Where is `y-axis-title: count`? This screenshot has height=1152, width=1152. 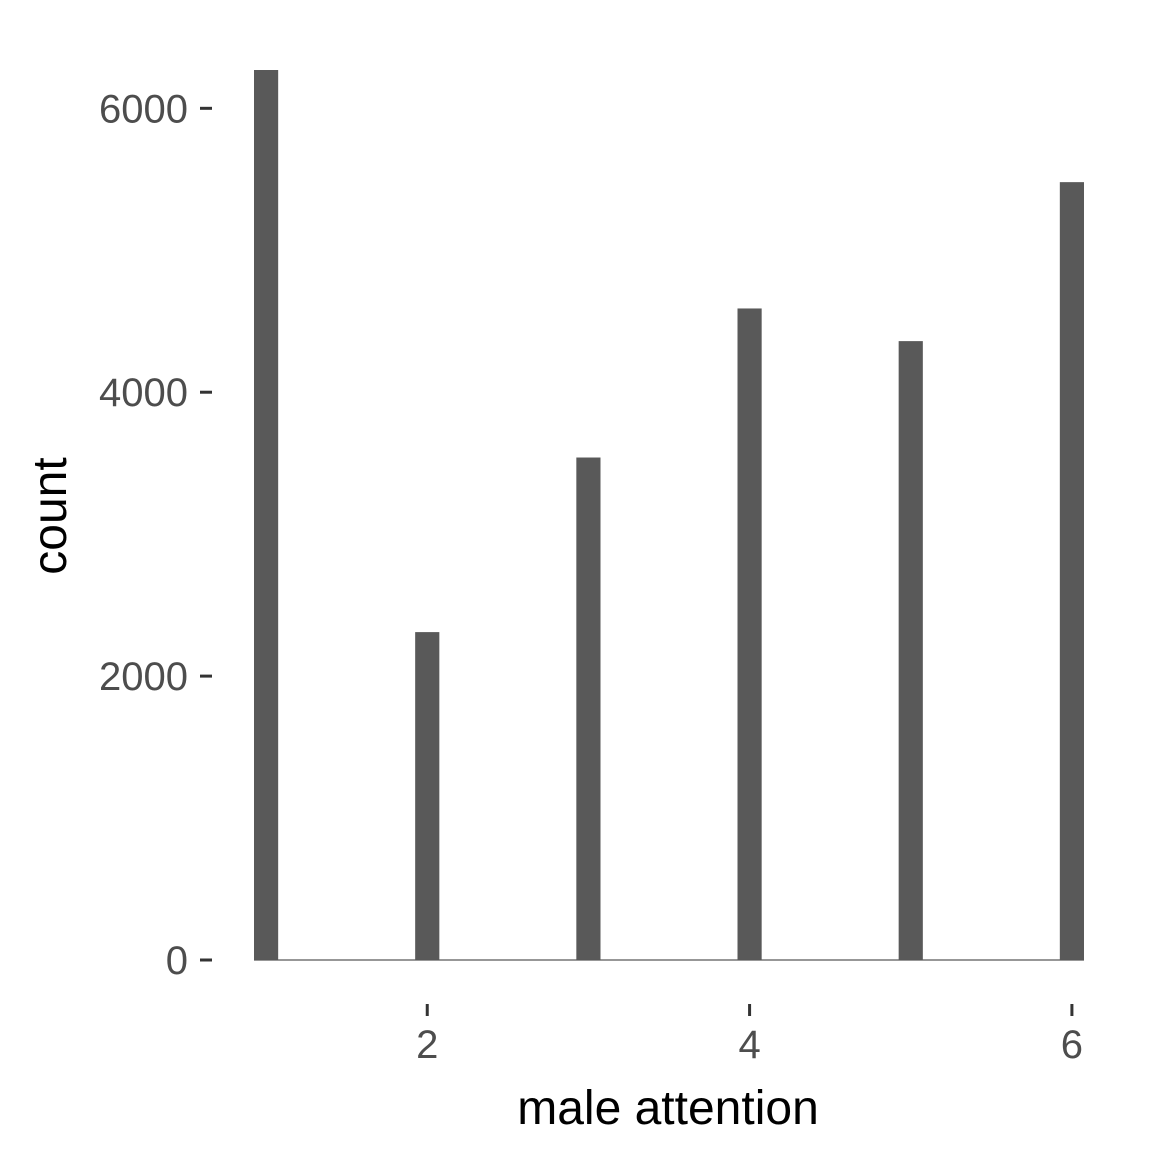 y-axis-title: count is located at coordinates (50, 515).